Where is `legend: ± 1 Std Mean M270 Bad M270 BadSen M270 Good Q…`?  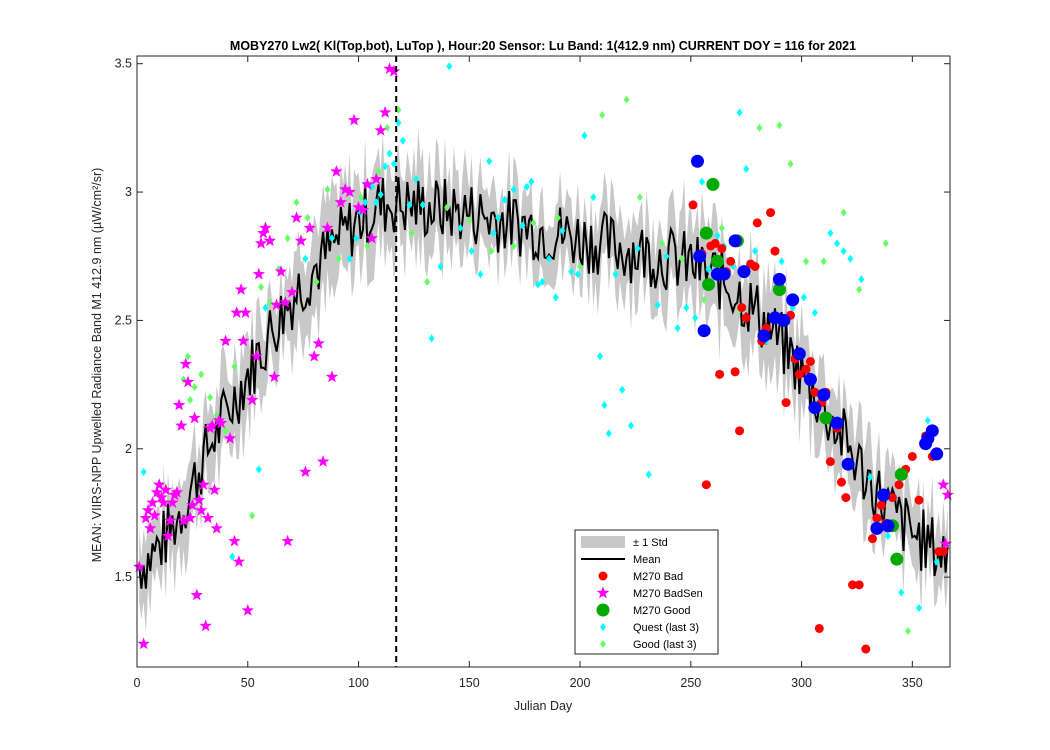 legend: ± 1 Std Mean M270 Bad M270 BadSen M270 Good Q… is located at coordinates (646, 592).